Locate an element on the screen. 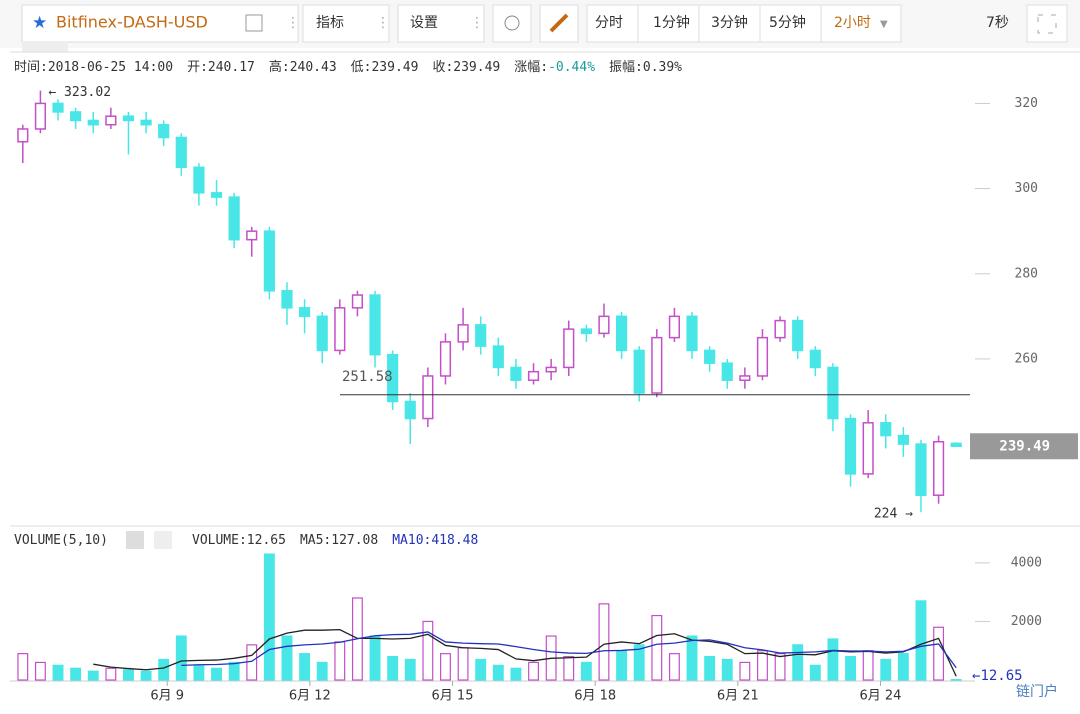 Image resolution: width=1080 pixels, height=714 pixels. indicator-button is located at coordinates (346, 23).